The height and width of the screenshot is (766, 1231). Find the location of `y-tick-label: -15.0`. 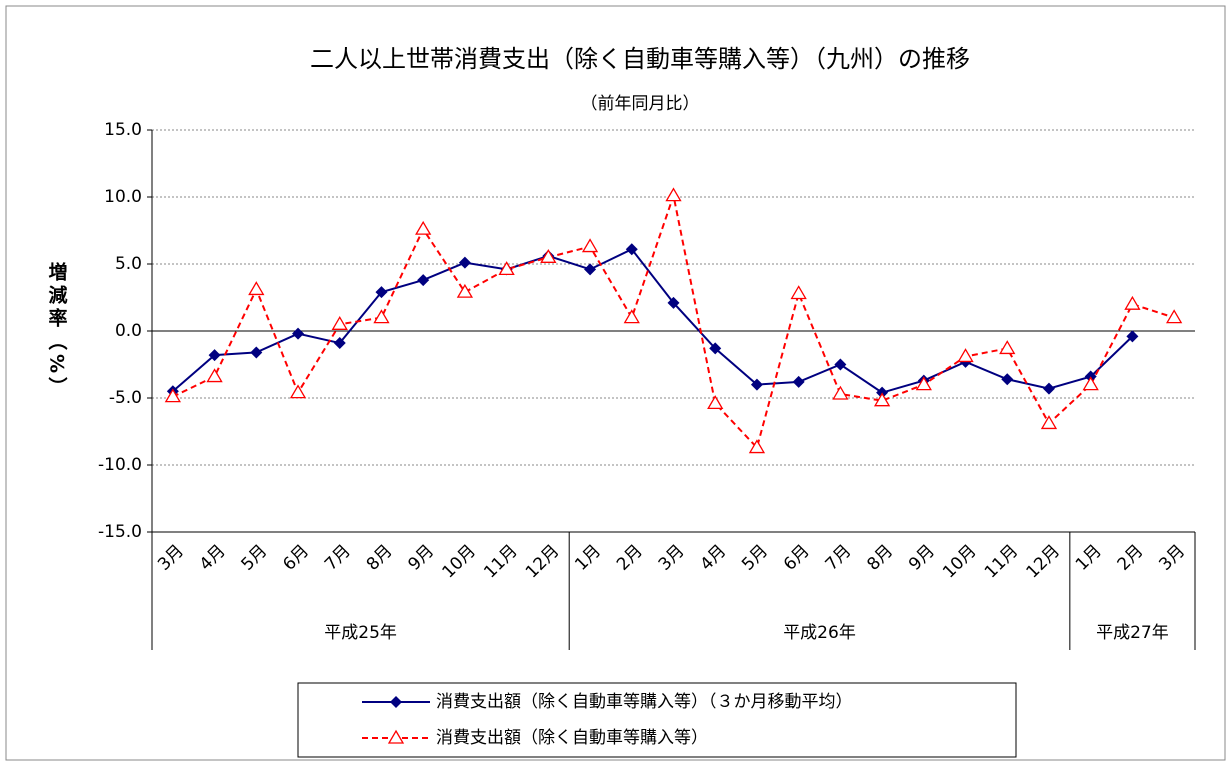

y-tick-label: -15.0 is located at coordinates (120, 532).